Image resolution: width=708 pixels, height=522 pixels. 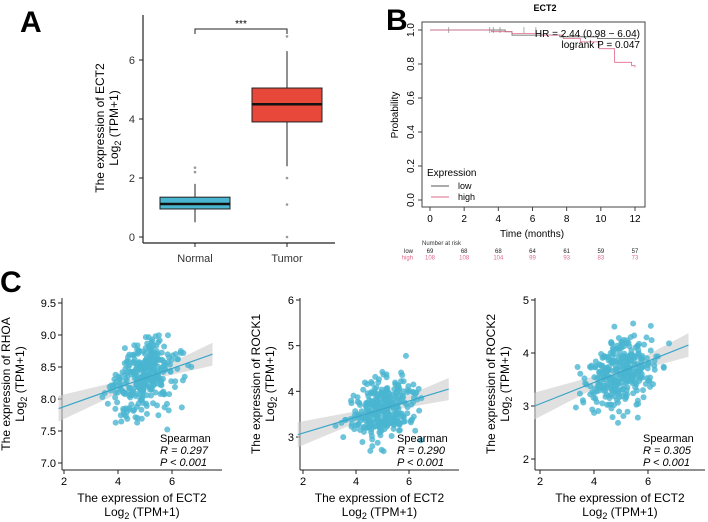 I want to click on risk-value: 99, so click(x=532, y=259).